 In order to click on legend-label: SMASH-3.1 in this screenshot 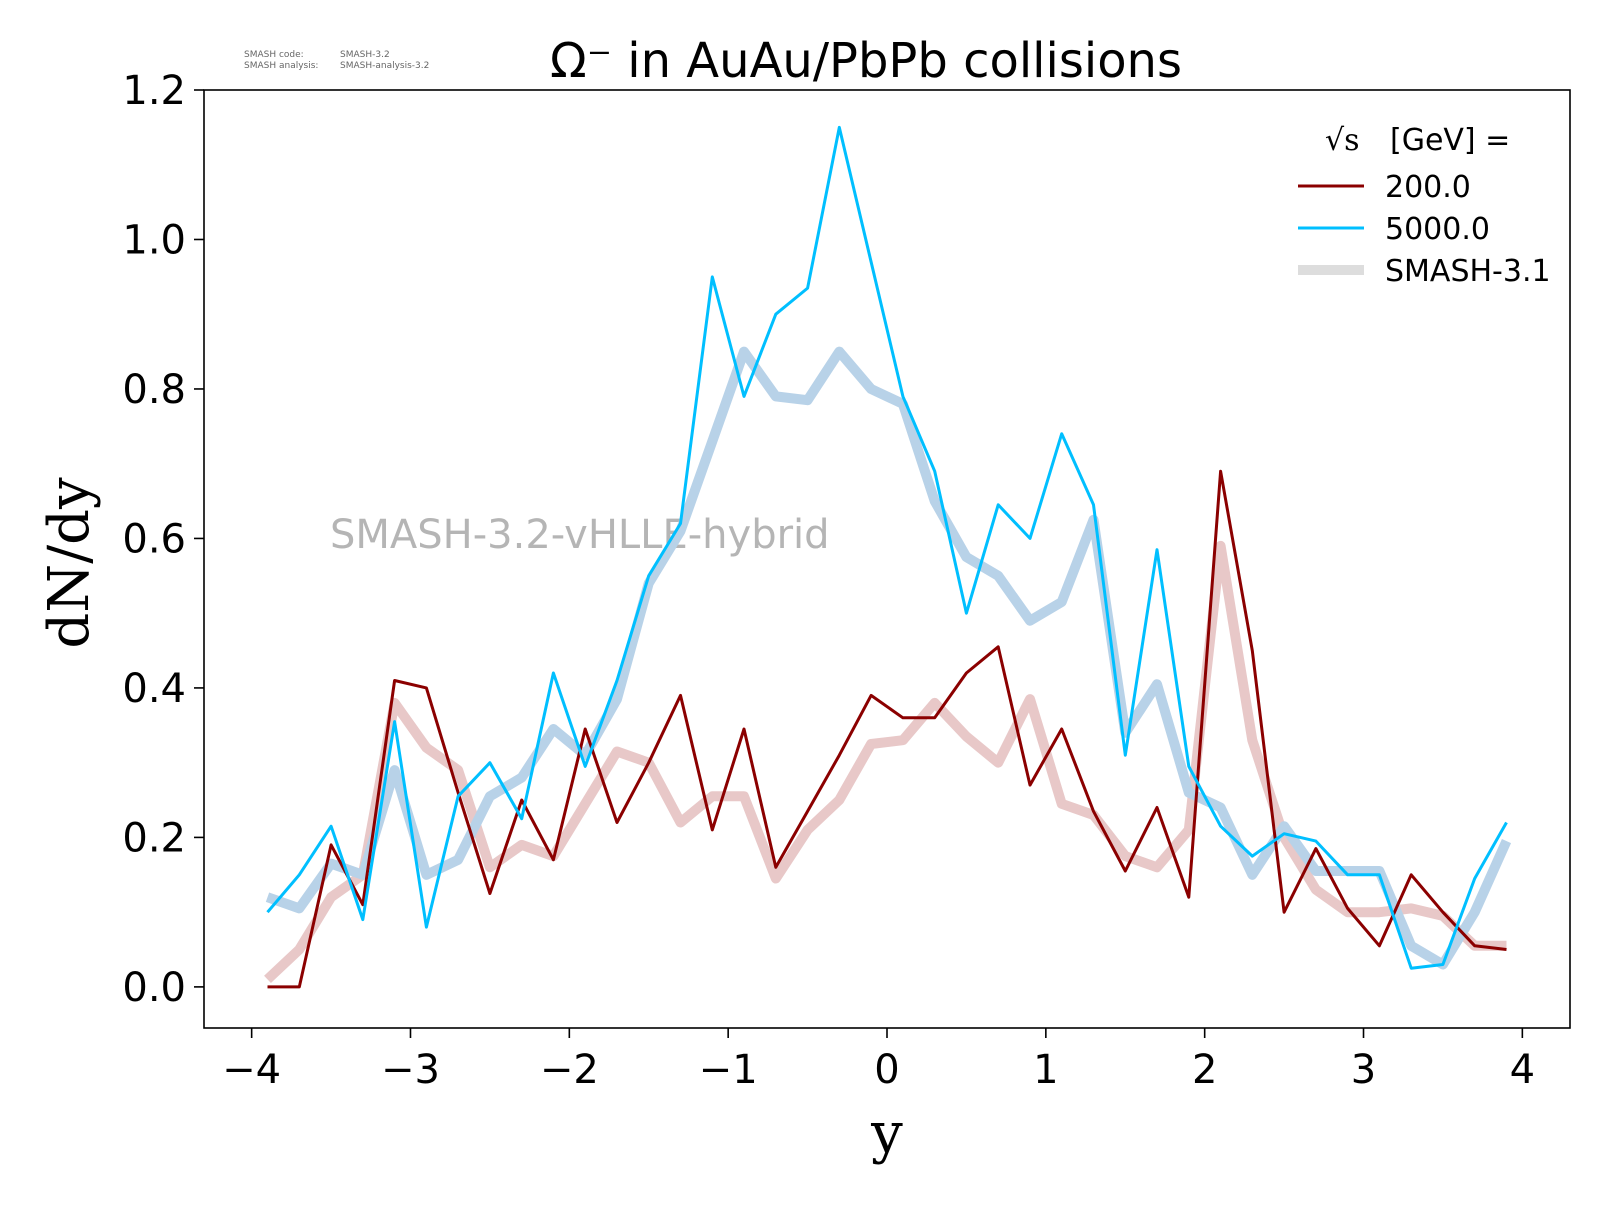, I will do `click(1468, 271)`.